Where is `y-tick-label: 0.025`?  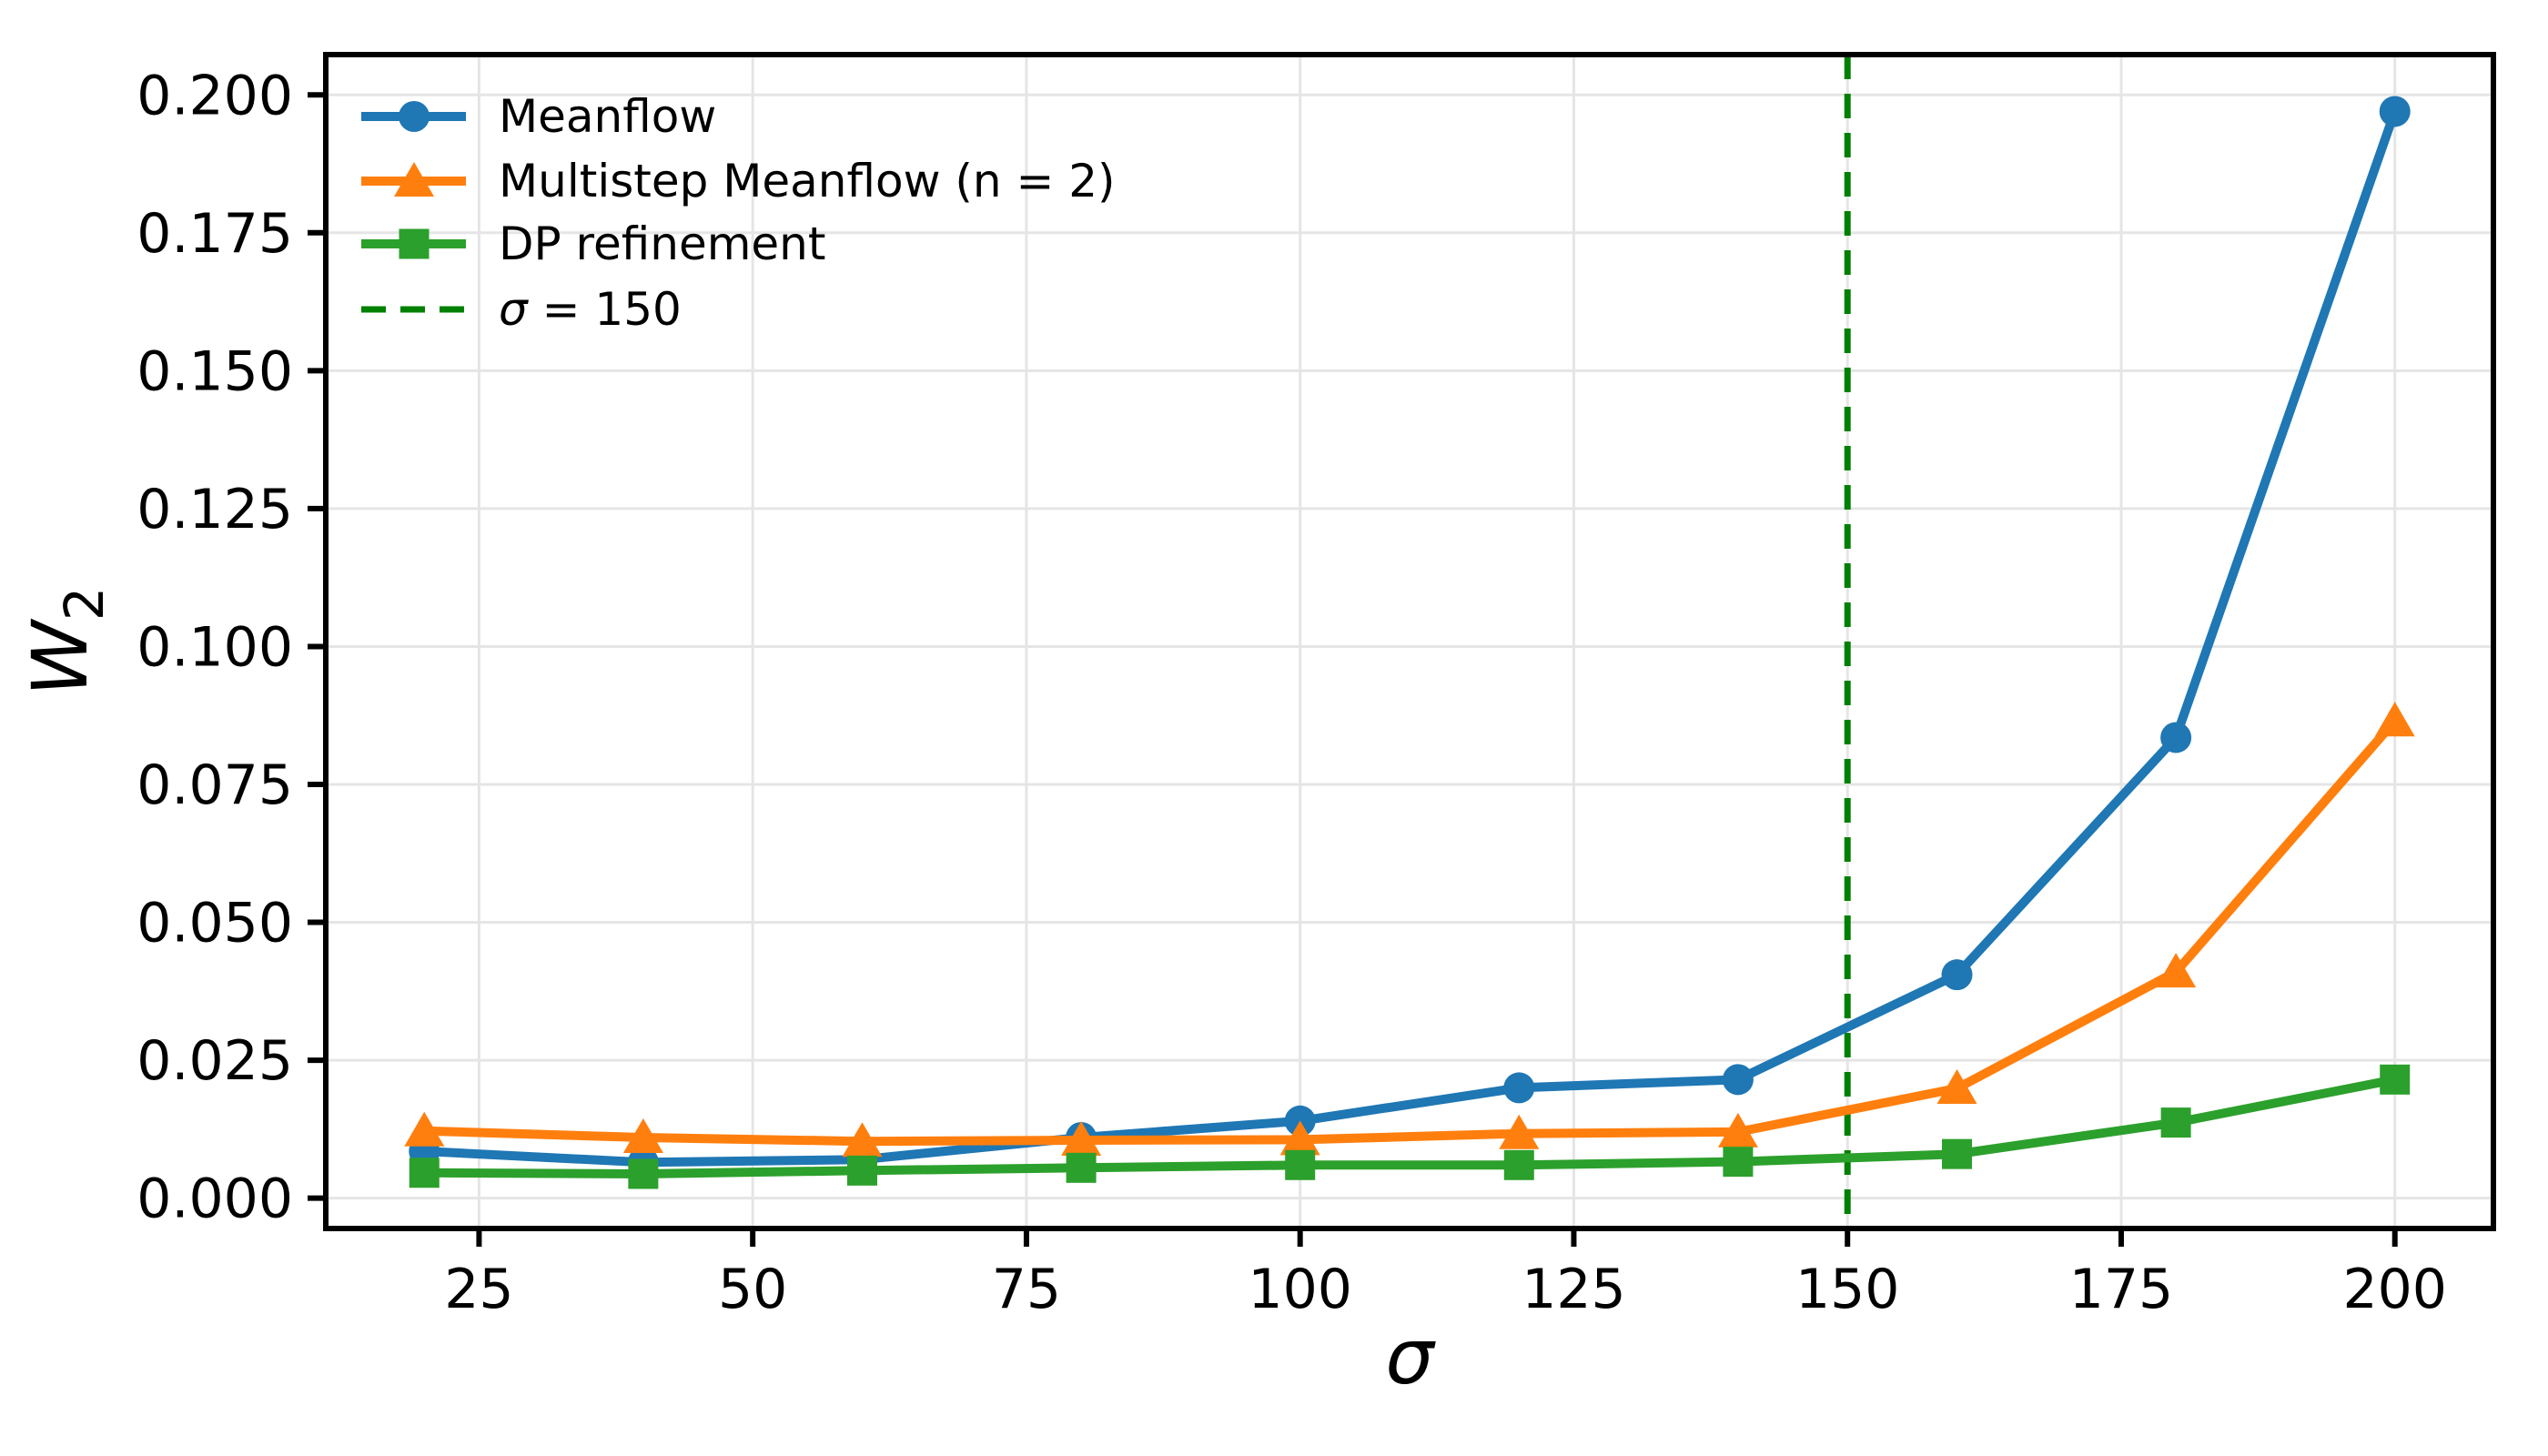 y-tick-label: 0.025 is located at coordinates (215, 1061).